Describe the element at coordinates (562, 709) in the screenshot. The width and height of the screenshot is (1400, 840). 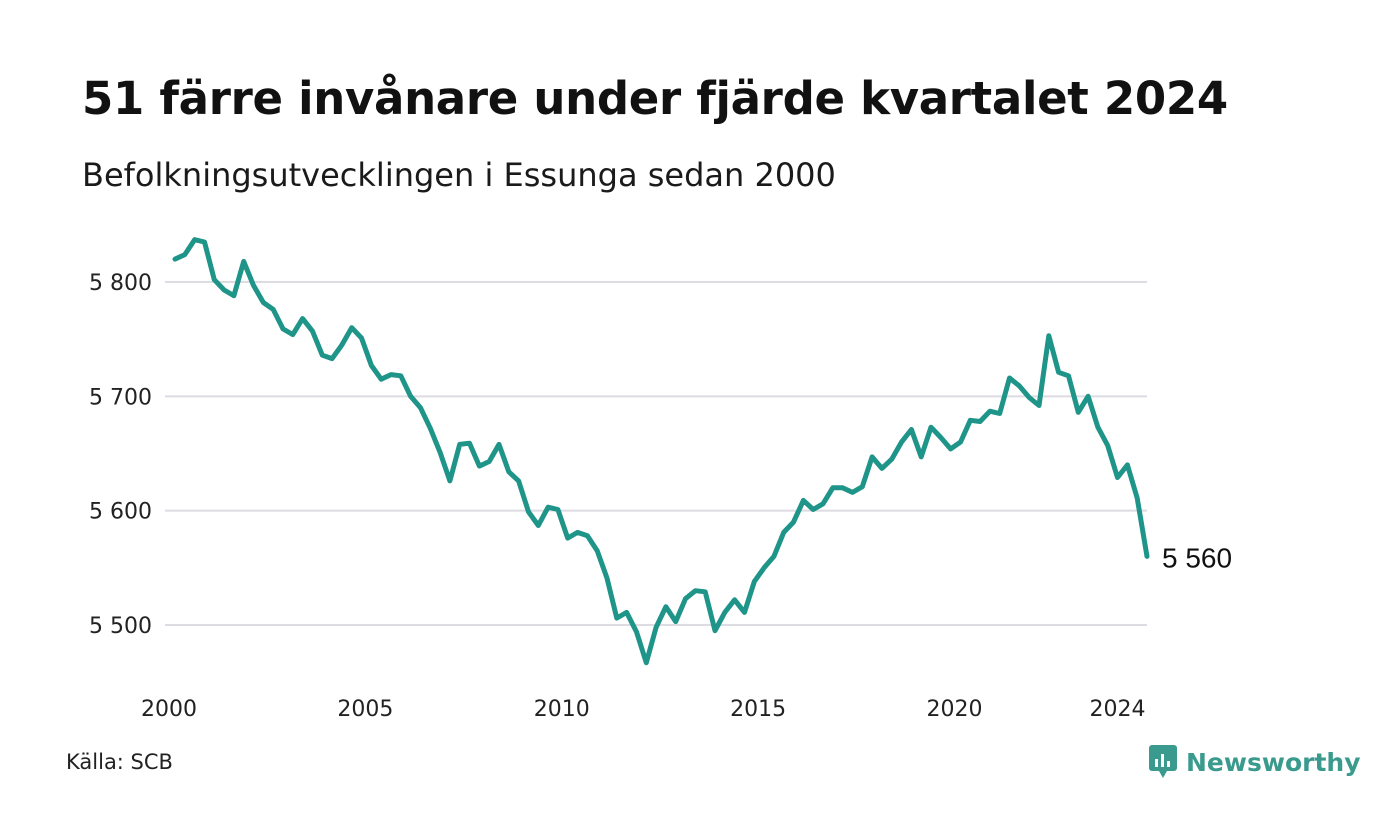
I see `x-tick-label: 2010` at that location.